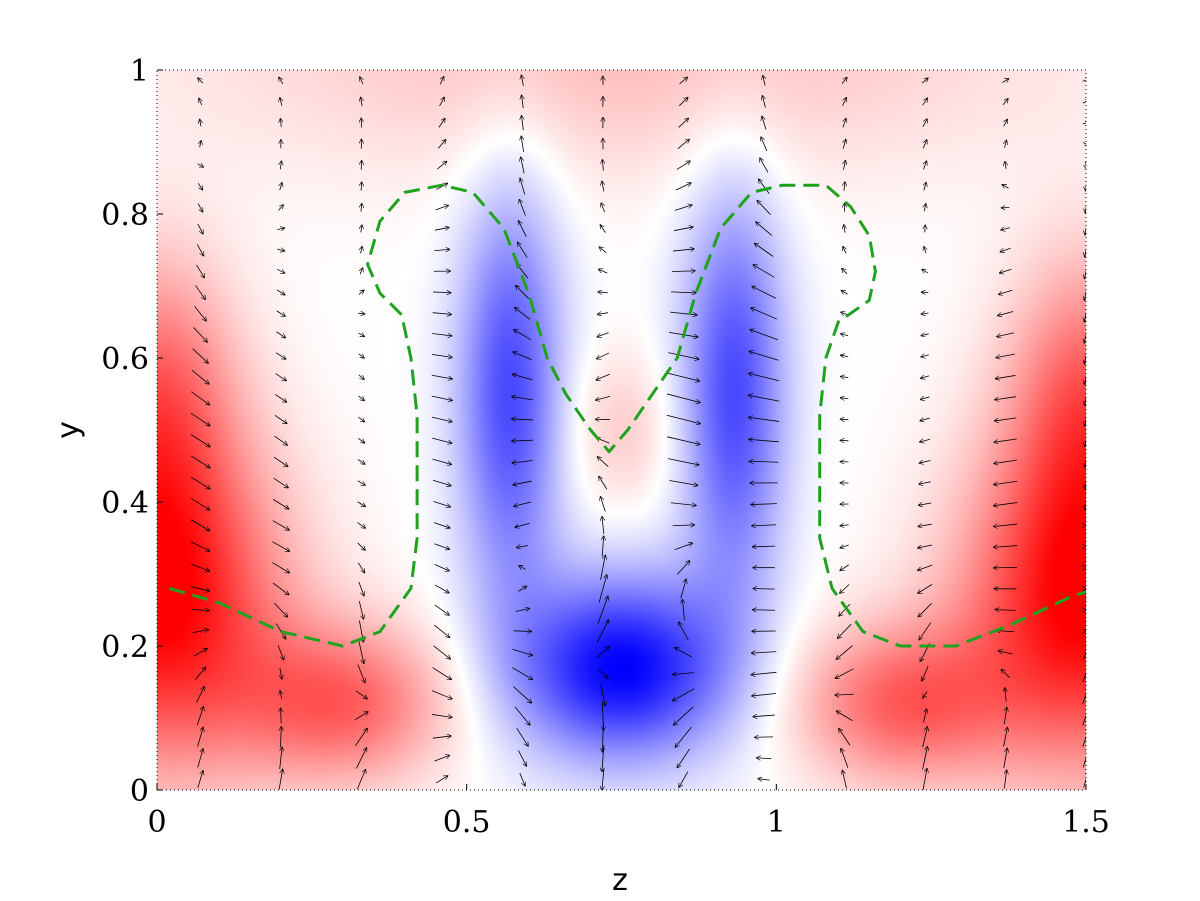 This screenshot has width=1200, height=901. Describe the element at coordinates (125, 503) in the screenshot. I see `y-tick-label: 0.4` at that location.